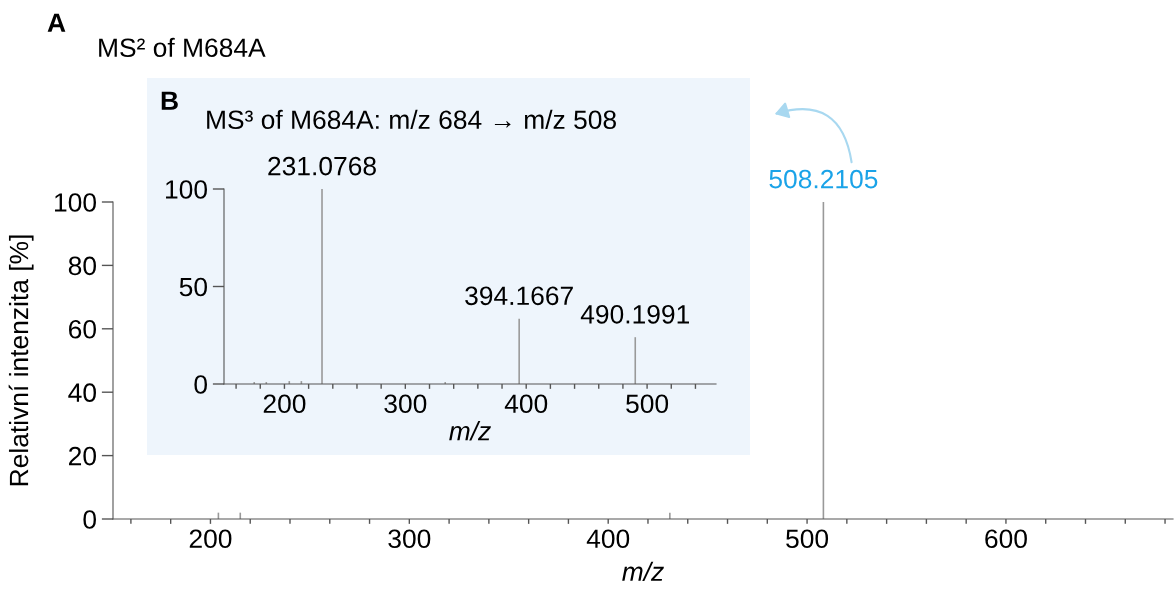 This screenshot has width=1174, height=603. I want to click on chart-title: MS² of M684A, so click(182, 47).